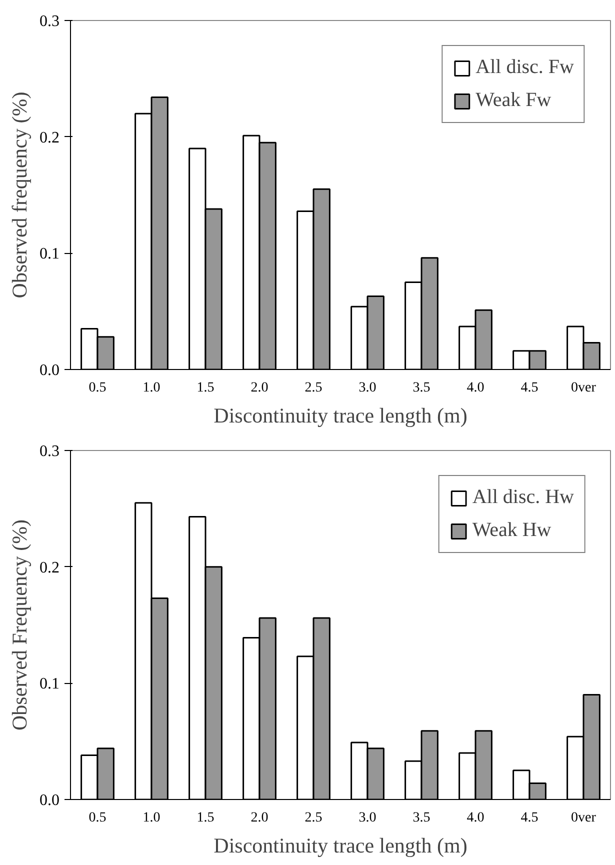 The width and height of the screenshot is (615, 865). I want to click on legend-label: Weak Fw, so click(514, 100).